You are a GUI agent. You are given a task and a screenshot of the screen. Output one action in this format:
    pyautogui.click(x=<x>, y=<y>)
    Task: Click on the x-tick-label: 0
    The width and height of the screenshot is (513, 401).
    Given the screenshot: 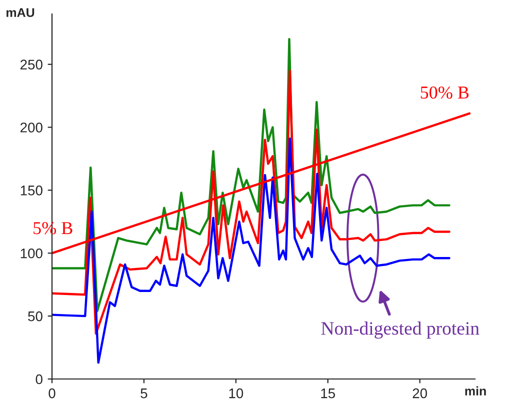 What is the action you would take?
    pyautogui.click(x=52, y=393)
    